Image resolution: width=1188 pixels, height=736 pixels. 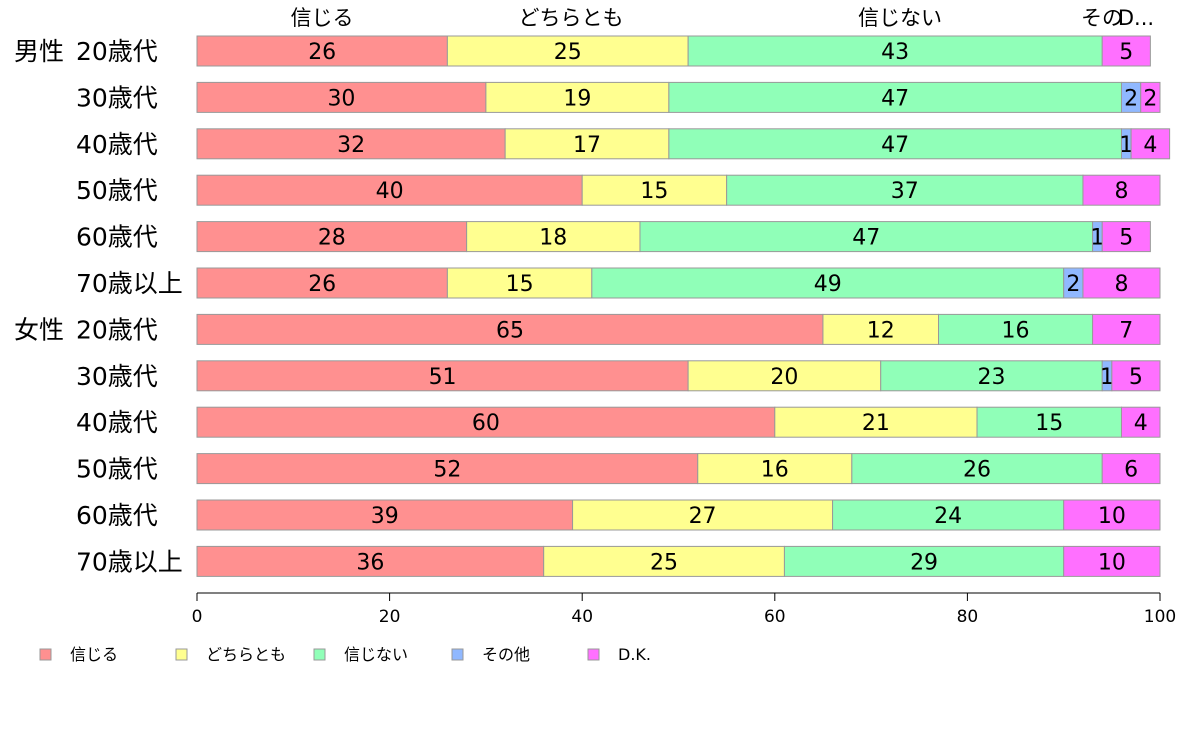 I want to click on bar-row-4: 28 18 47 1 5, so click(x=673, y=237).